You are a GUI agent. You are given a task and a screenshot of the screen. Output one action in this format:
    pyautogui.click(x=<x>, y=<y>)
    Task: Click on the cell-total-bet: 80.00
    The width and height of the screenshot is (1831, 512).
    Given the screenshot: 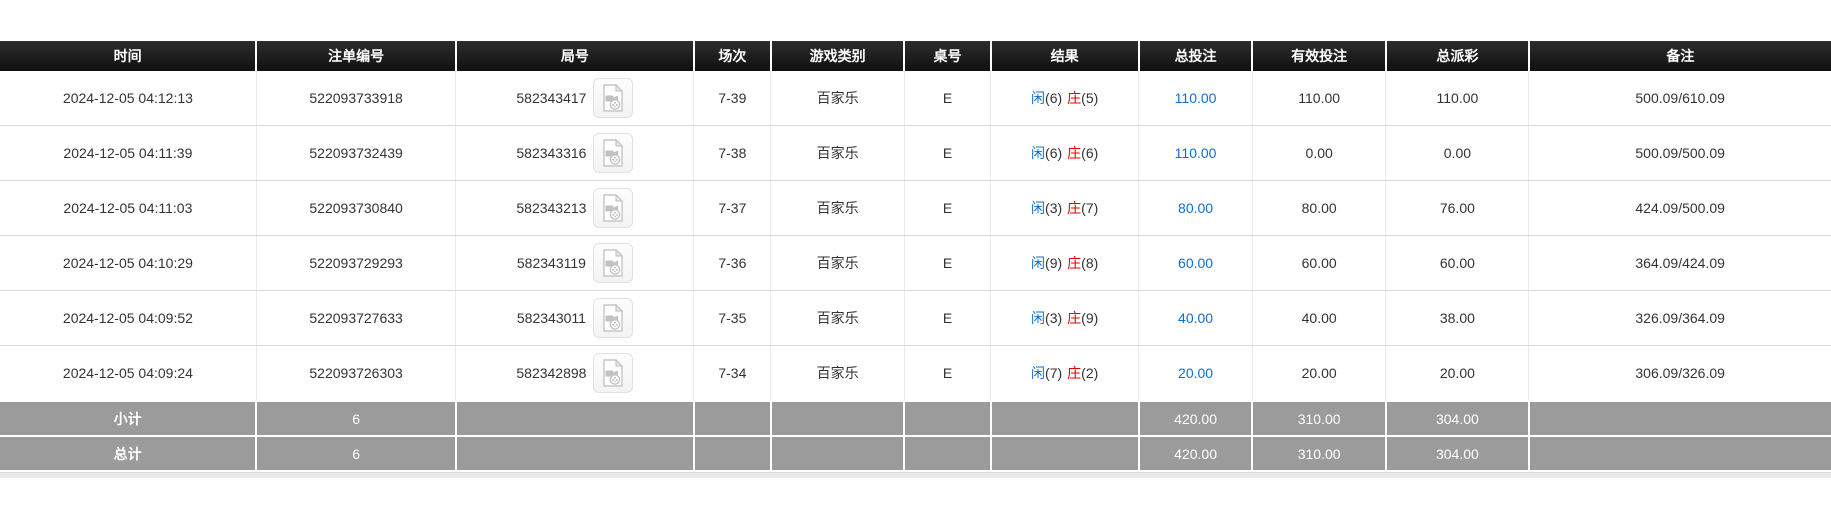 What is the action you would take?
    pyautogui.click(x=1195, y=208)
    